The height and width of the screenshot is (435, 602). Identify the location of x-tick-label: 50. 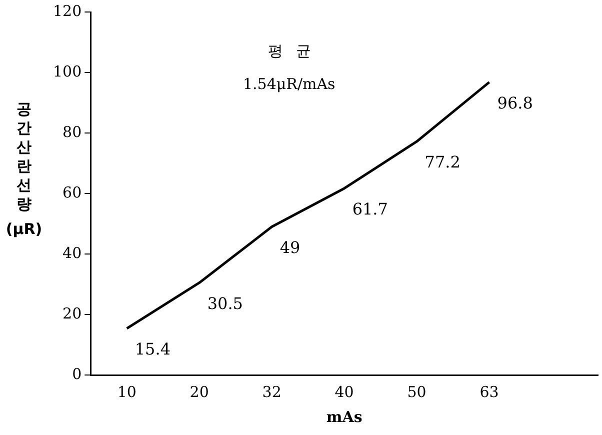
(416, 391).